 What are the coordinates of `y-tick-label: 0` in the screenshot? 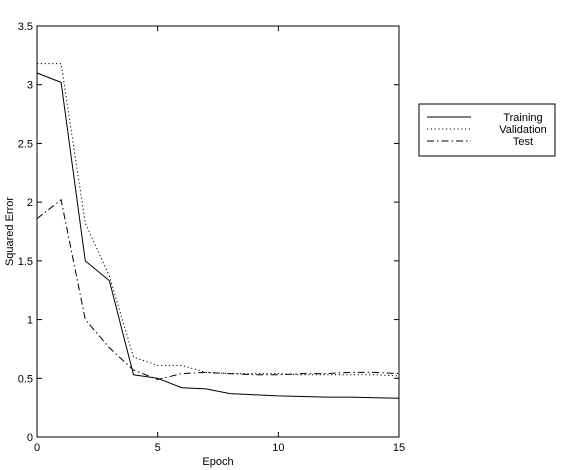 It's located at (30, 438).